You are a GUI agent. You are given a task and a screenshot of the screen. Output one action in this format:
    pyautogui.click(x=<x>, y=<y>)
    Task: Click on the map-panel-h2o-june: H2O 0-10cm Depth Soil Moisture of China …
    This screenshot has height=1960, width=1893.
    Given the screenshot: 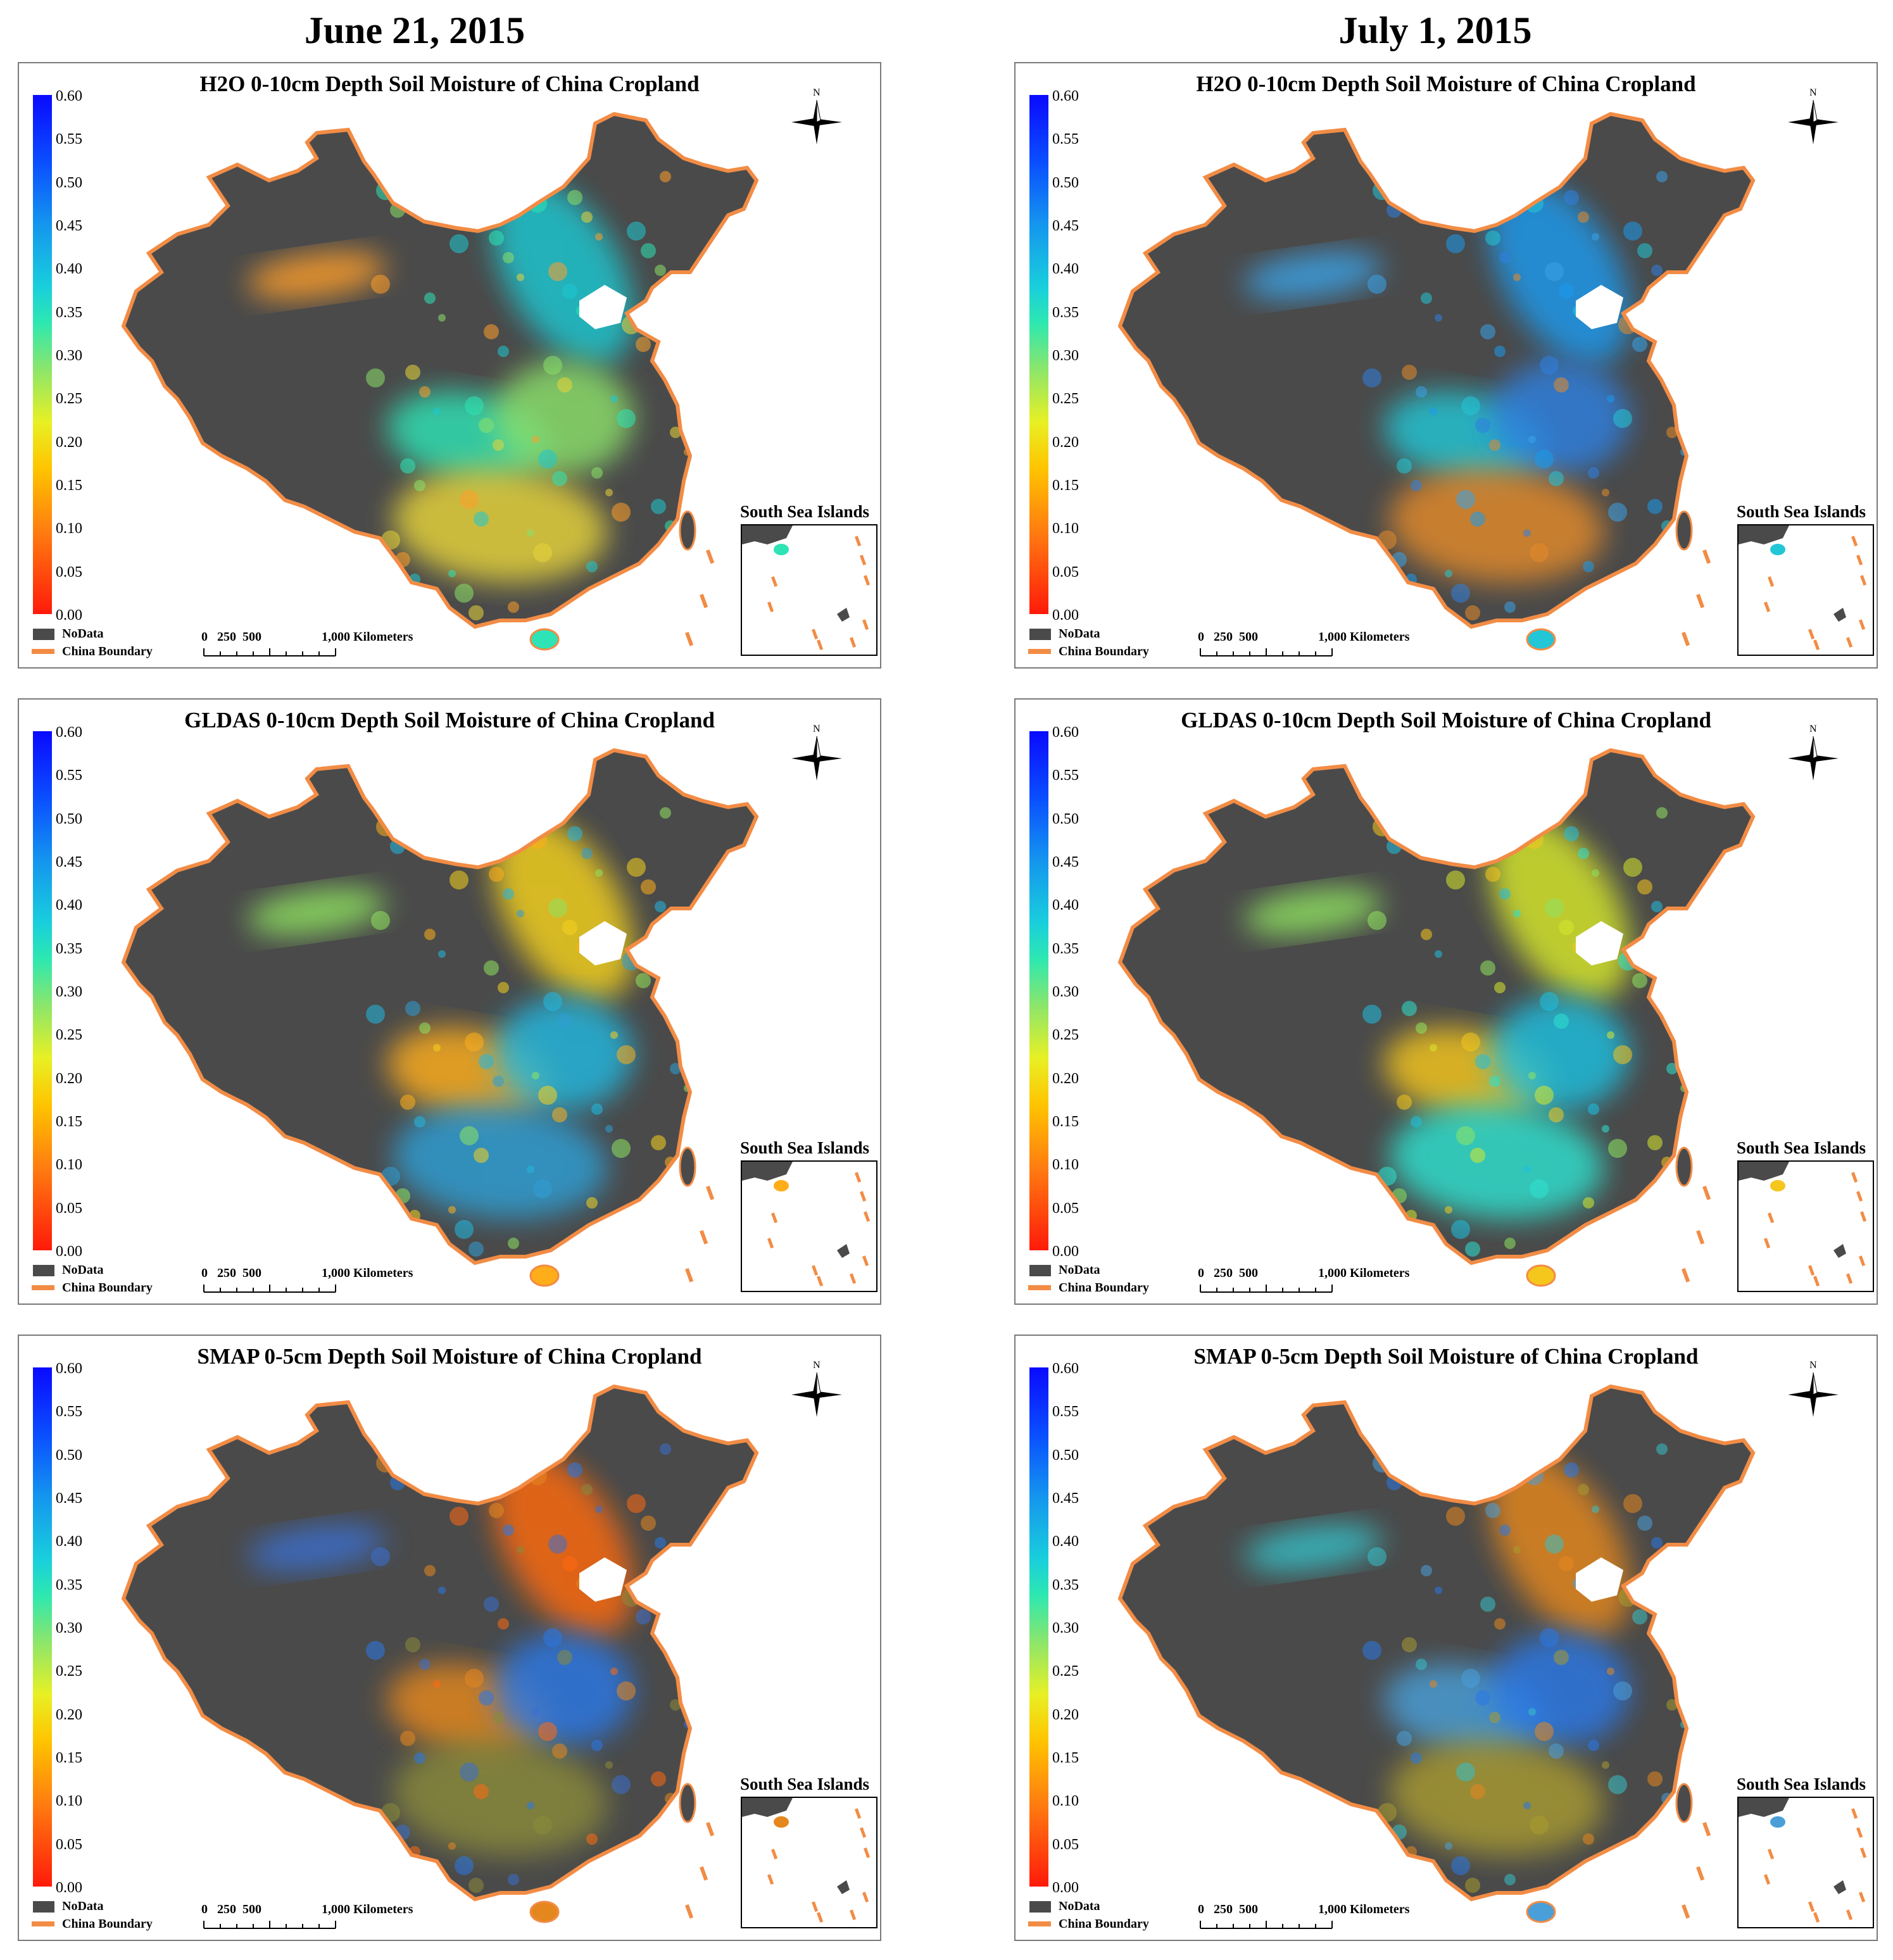 What is the action you would take?
    pyautogui.click(x=449, y=366)
    